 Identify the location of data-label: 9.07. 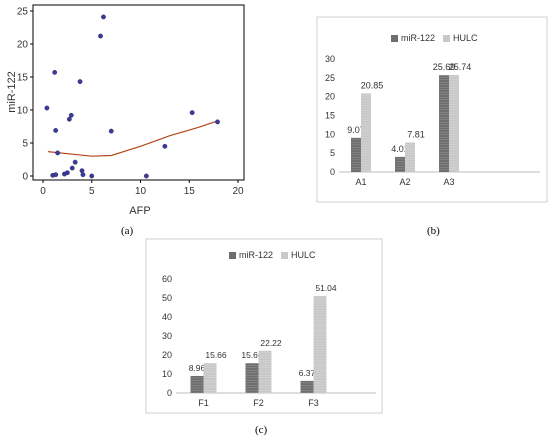
(356, 130).